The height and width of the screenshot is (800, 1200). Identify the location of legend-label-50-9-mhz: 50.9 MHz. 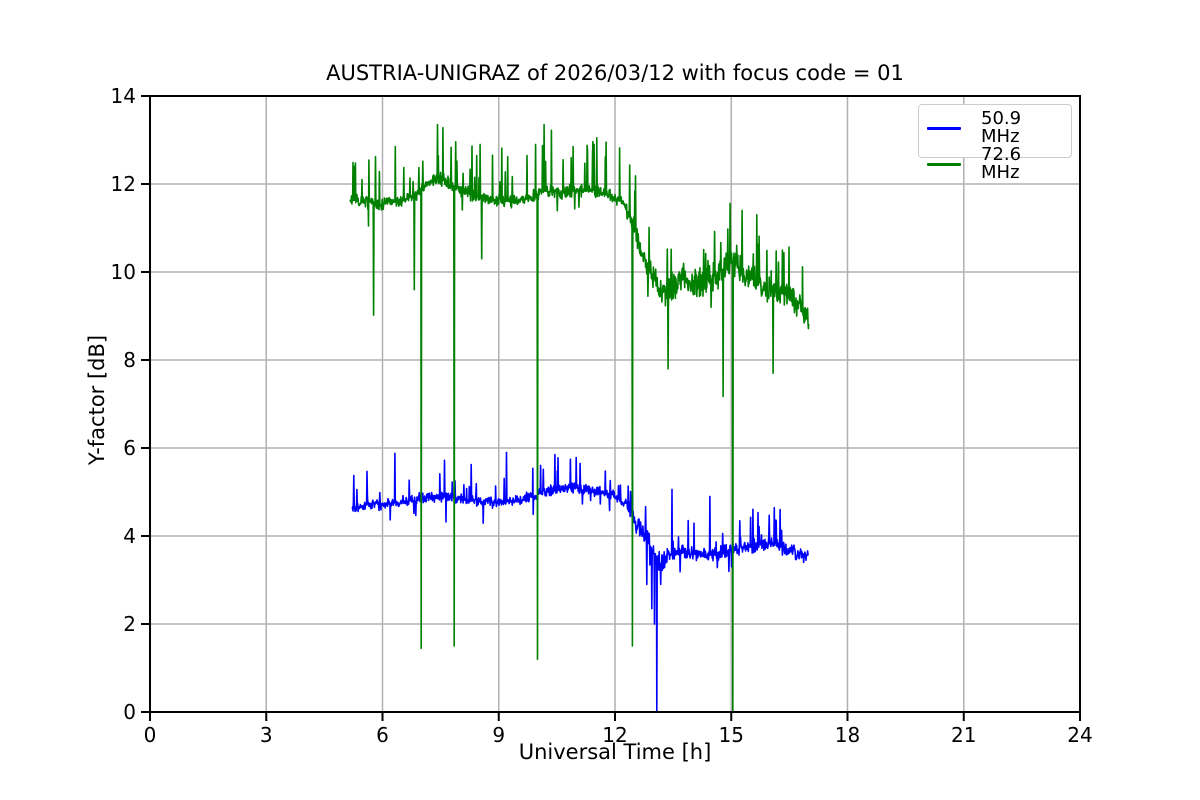
(1001, 127).